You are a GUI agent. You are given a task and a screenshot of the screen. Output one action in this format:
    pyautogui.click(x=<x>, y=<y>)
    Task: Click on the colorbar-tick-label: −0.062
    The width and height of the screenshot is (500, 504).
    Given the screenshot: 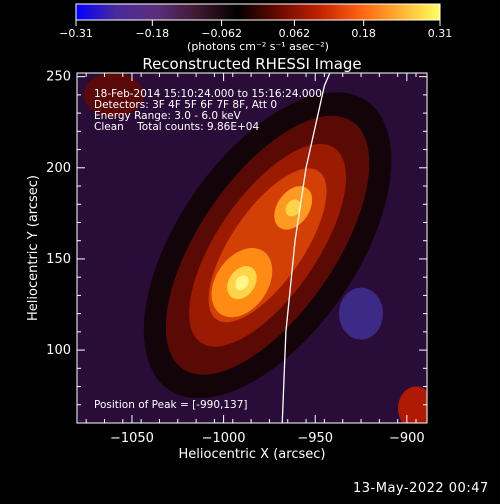 What is the action you would take?
    pyautogui.click(x=221, y=33)
    